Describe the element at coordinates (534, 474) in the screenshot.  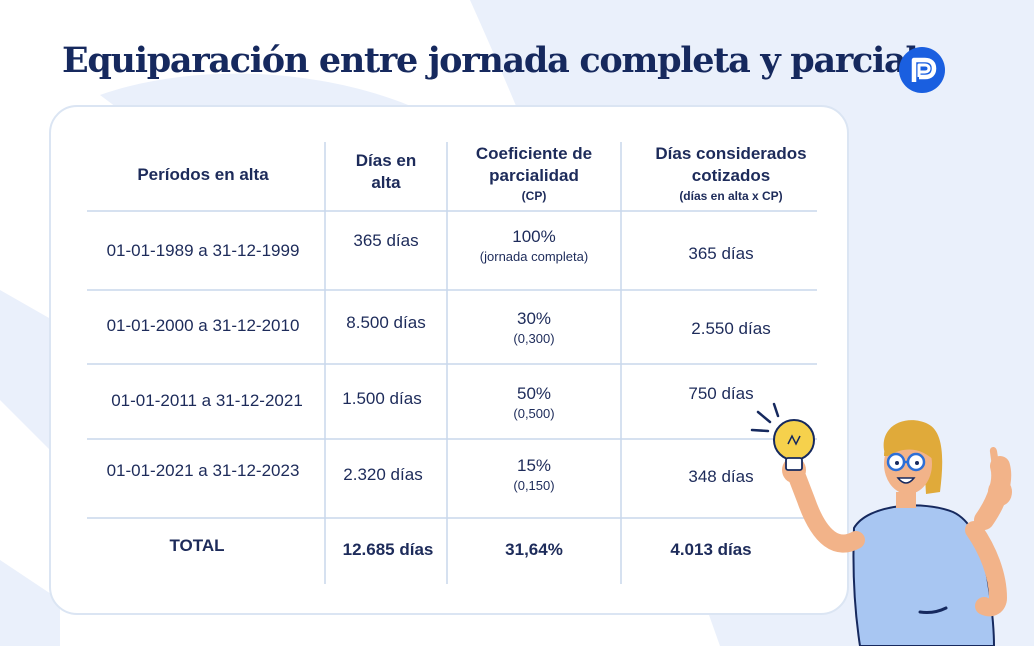
I see `row-4-coeficiente: 15% (0,150)` at that location.